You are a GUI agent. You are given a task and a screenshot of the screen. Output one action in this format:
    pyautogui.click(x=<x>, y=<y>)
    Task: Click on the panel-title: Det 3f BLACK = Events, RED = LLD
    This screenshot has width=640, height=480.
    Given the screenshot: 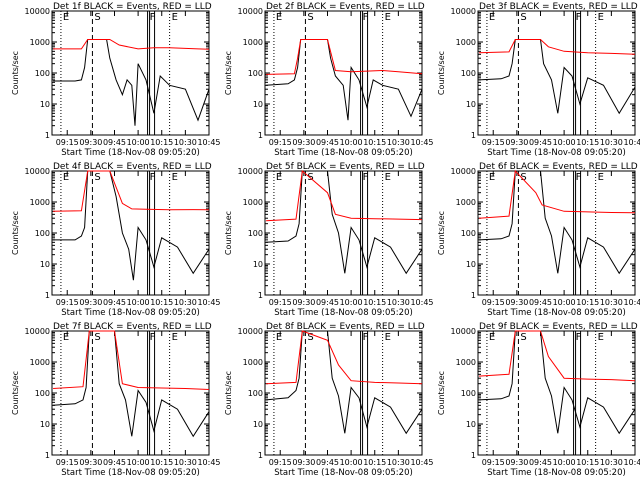 What is the action you would take?
    pyautogui.click(x=558, y=7)
    